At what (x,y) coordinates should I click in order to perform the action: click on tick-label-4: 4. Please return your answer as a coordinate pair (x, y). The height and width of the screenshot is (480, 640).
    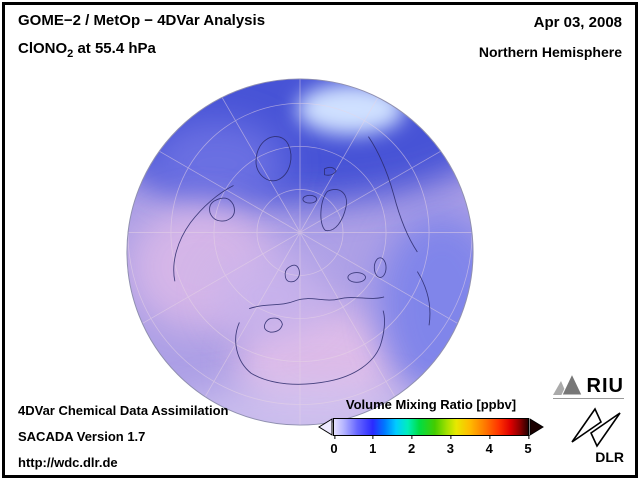
    Looking at the image, I should click on (489, 445).